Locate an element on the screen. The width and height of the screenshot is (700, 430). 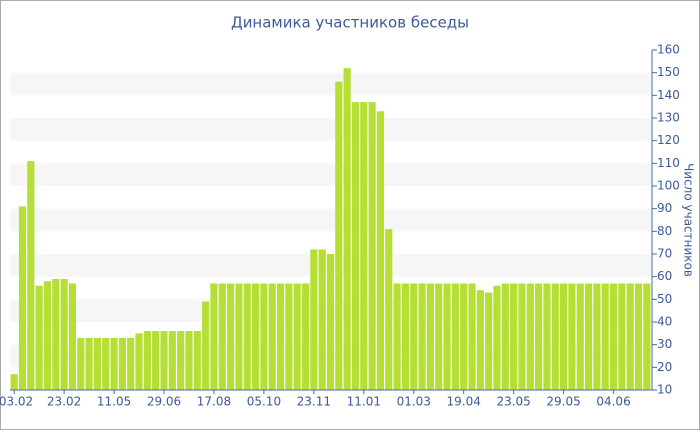
x-tick-label: 11.01 is located at coordinates (364, 402).